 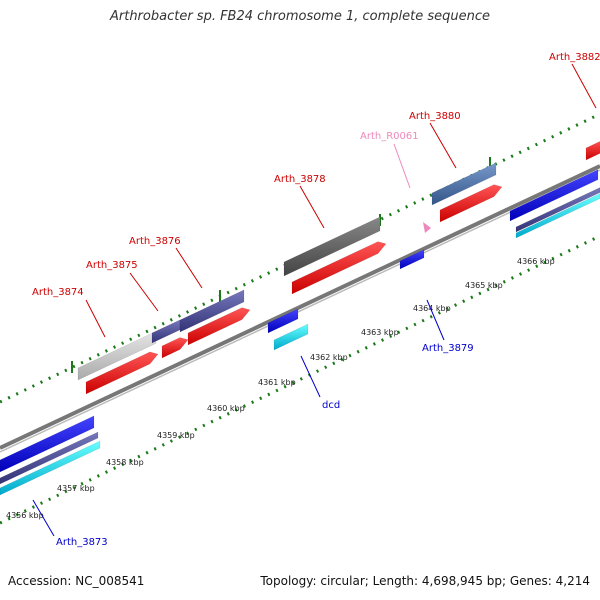 I want to click on gene-label: Arth_3878, so click(x=300, y=179).